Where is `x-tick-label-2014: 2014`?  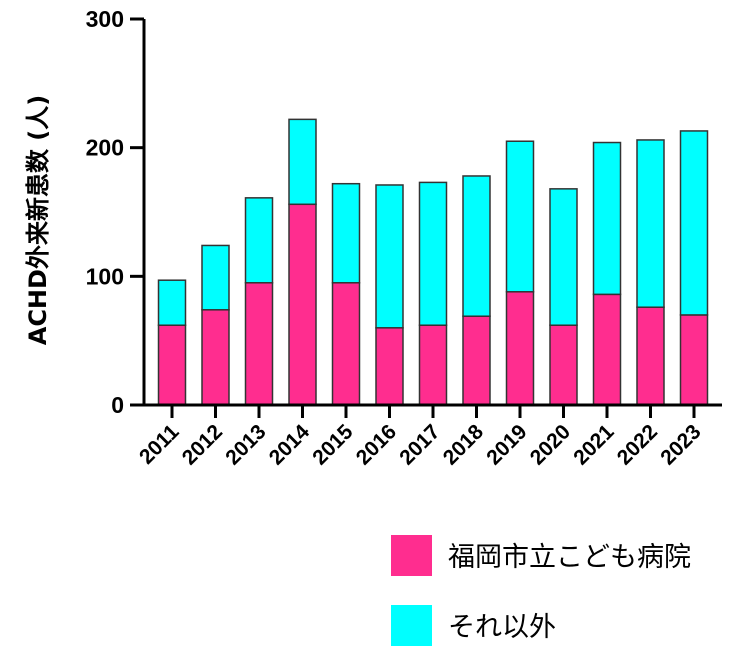 x-tick-label-2014: 2014 is located at coordinates (290, 445).